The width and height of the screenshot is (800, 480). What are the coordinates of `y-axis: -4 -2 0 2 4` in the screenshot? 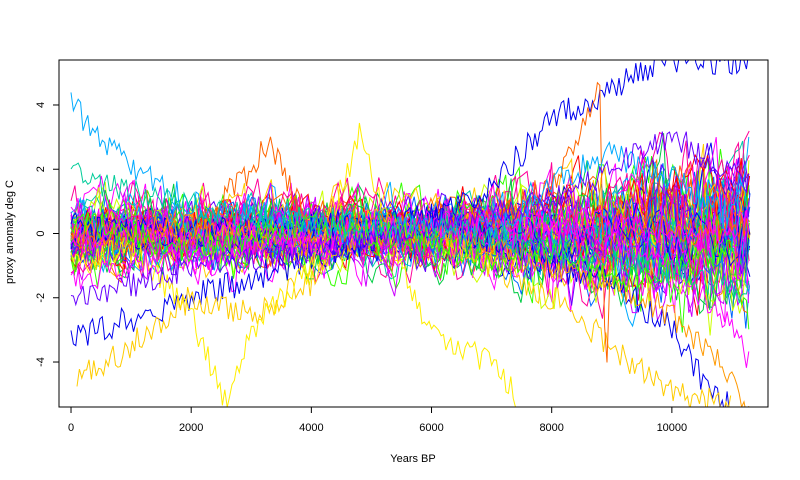 It's located at (47, 234).